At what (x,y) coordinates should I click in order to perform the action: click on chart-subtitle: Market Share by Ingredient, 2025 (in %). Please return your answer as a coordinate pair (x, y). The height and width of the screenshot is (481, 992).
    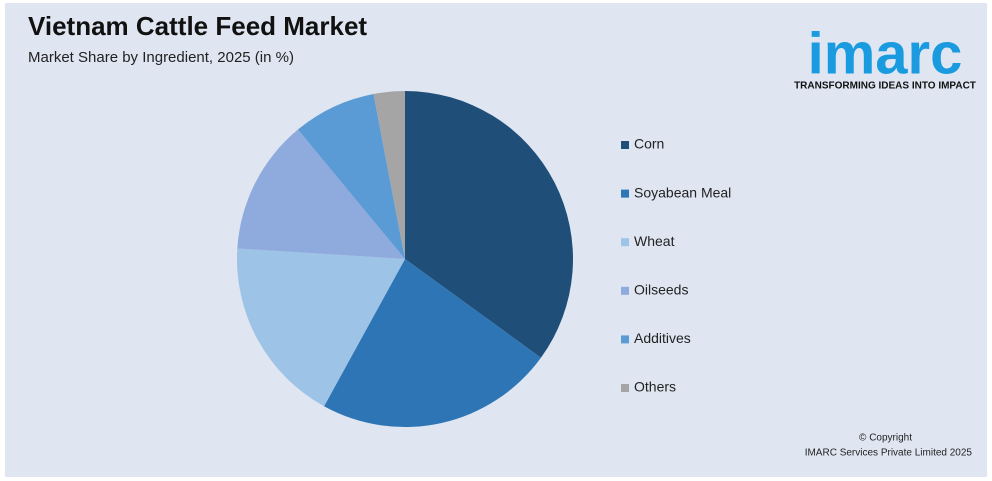
    Looking at the image, I should click on (161, 57).